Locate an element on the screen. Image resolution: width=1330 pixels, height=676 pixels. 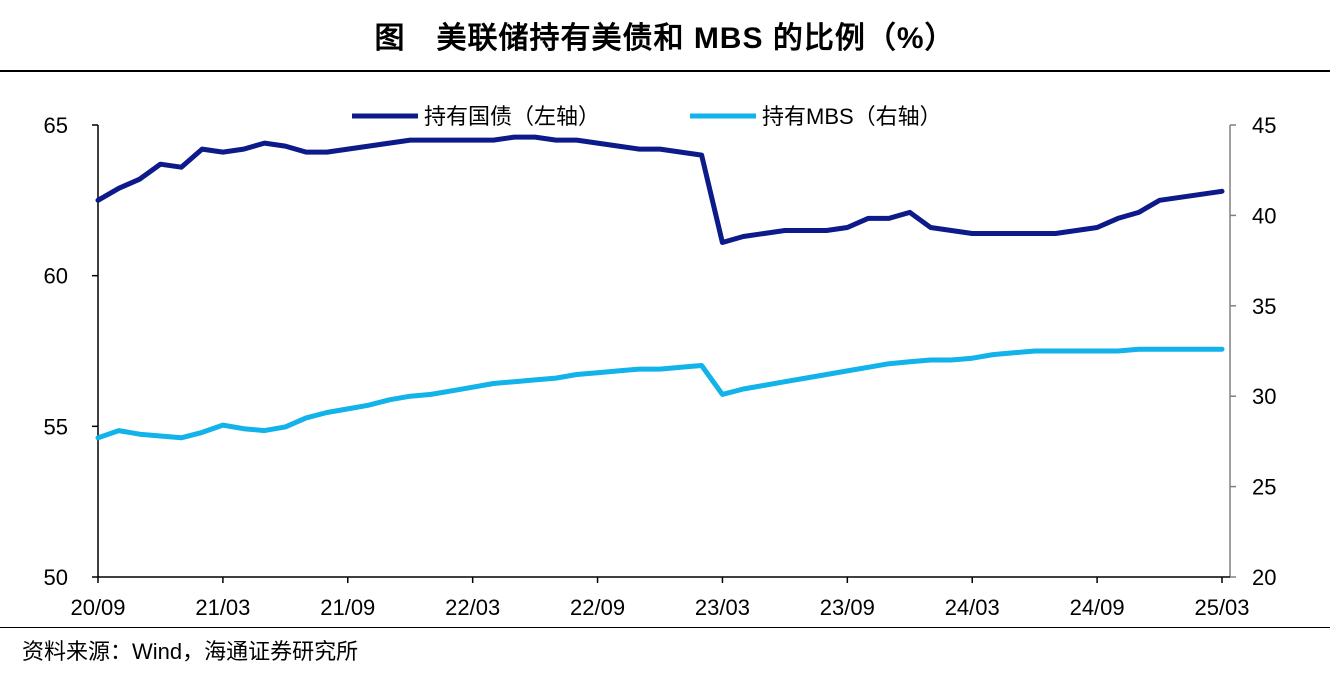
x-tick-label: 23/03 is located at coordinates (722, 607).